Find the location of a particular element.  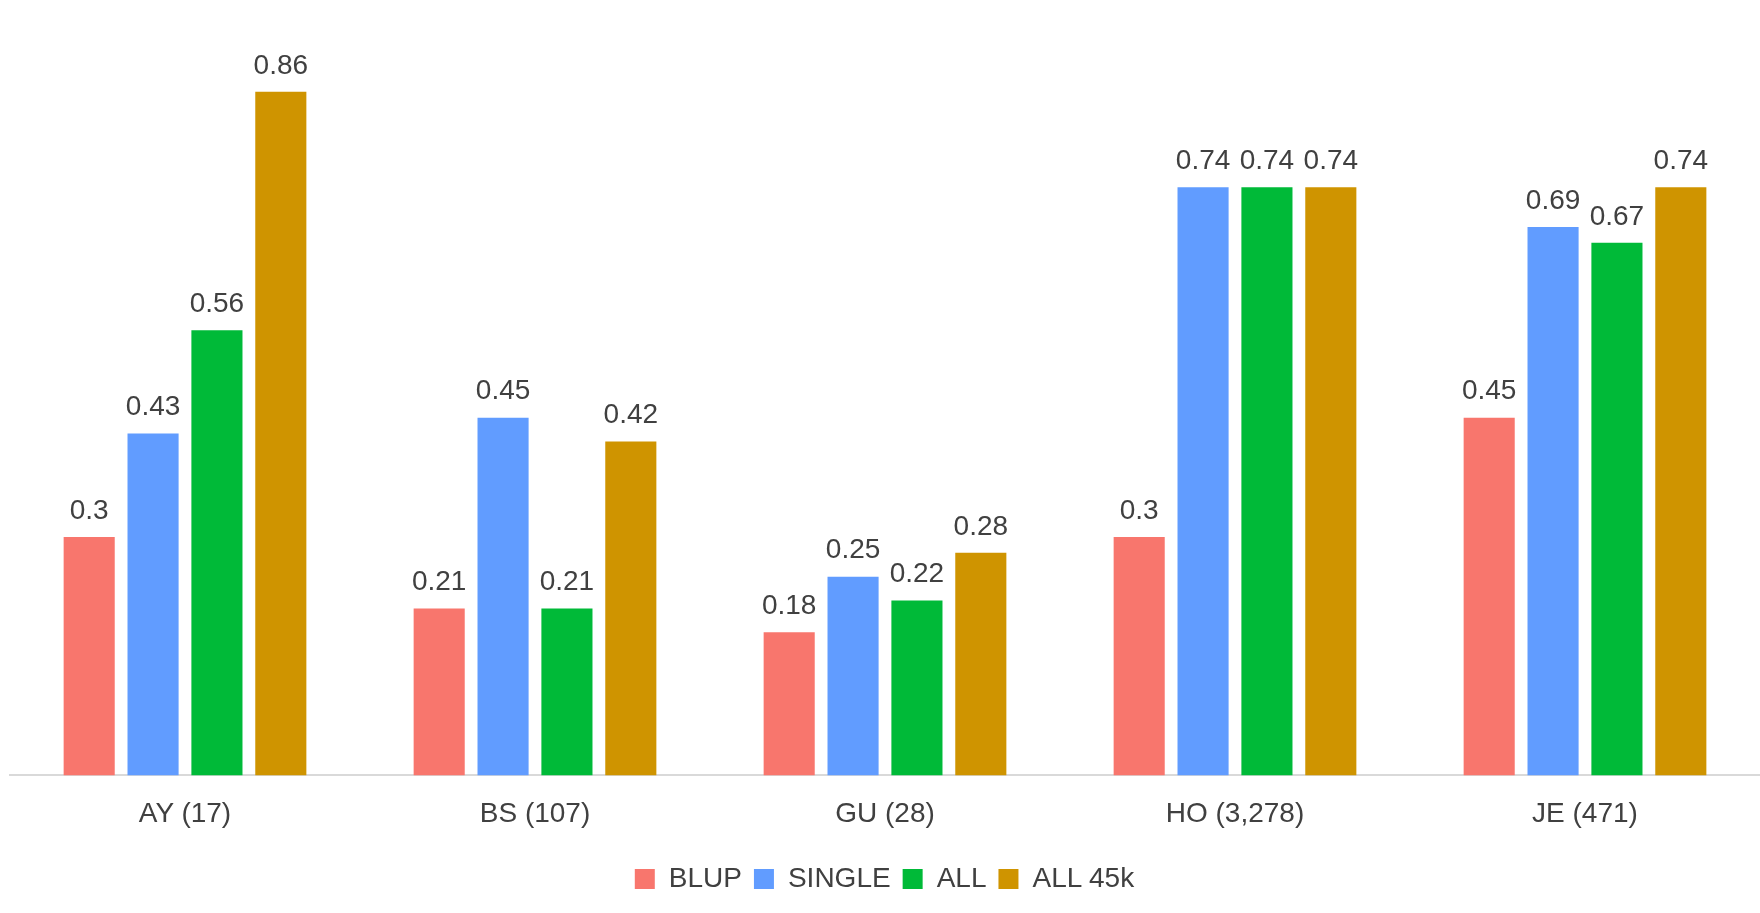

legend-label: ALL is located at coordinates (961, 877).